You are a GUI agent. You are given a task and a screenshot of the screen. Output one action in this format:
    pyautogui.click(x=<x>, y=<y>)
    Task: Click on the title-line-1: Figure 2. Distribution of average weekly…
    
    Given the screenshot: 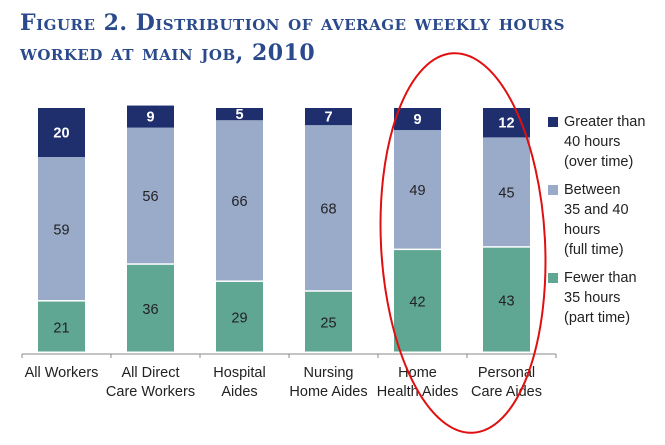 What is the action you would take?
    pyautogui.click(x=292, y=23)
    